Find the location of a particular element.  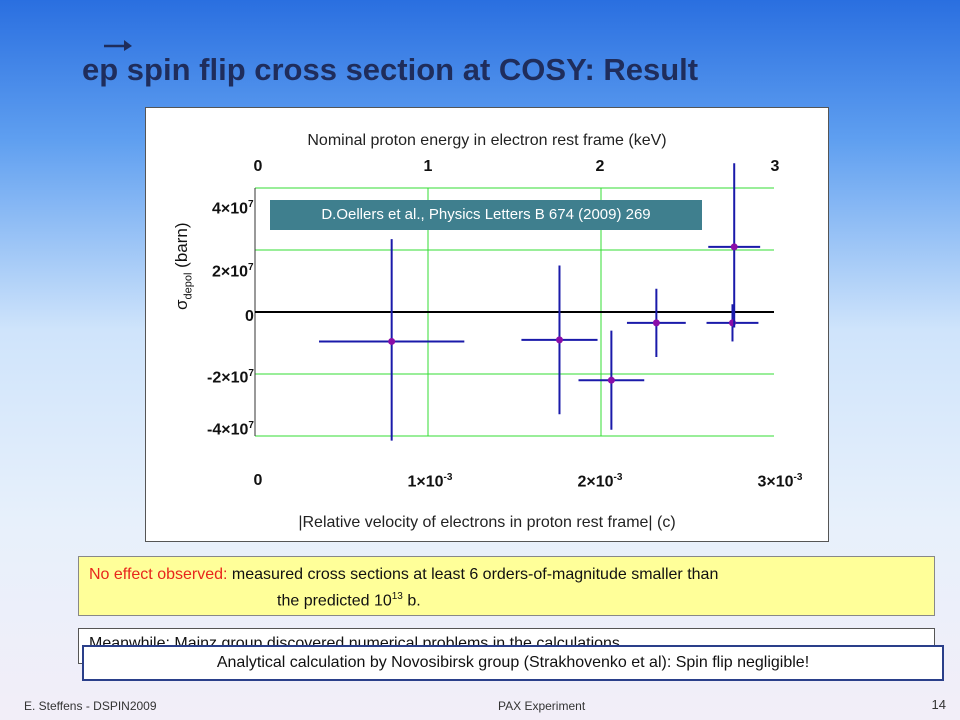

top-tick-label: 0 is located at coordinates (258, 166).